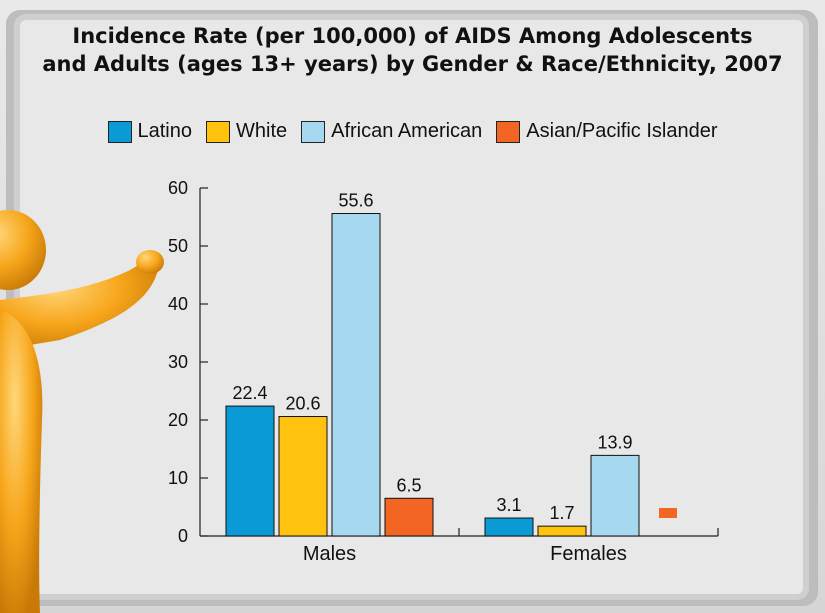 This screenshot has width=825, height=613. Describe the element at coordinates (183, 536) in the screenshot. I see `y-tick-label: 0` at that location.